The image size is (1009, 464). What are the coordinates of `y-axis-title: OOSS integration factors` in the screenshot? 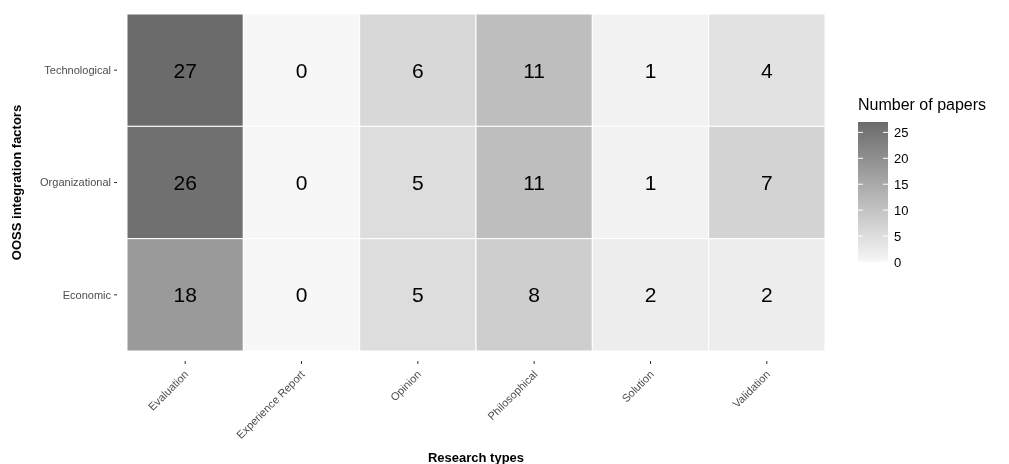 It's located at (16, 182).